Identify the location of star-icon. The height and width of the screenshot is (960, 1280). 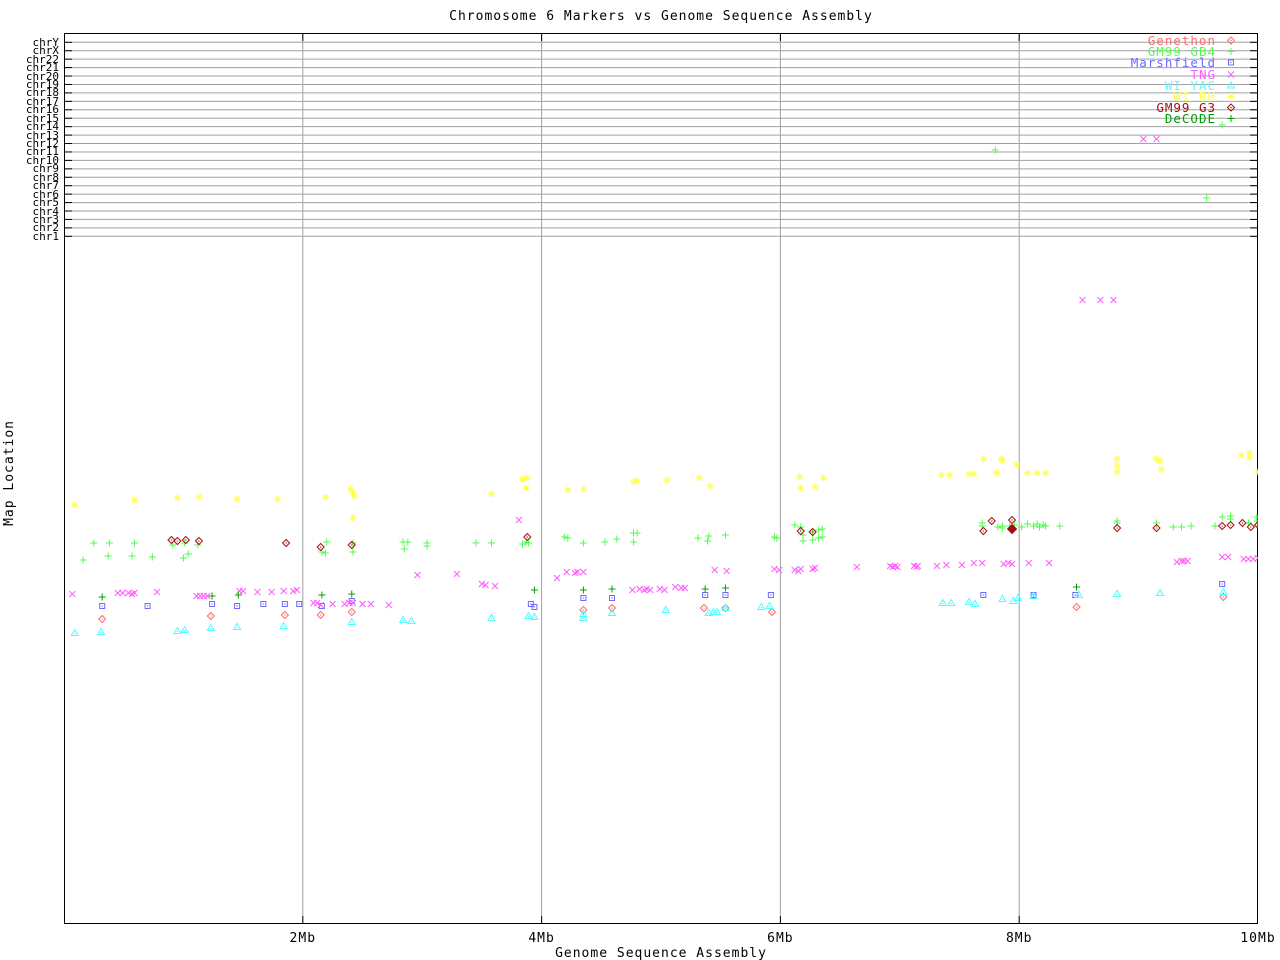
(1231, 96).